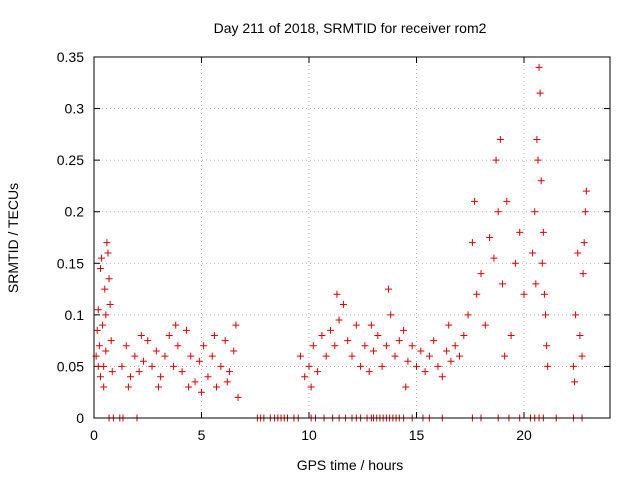  I want to click on x-tick-label: 10, so click(309, 435).